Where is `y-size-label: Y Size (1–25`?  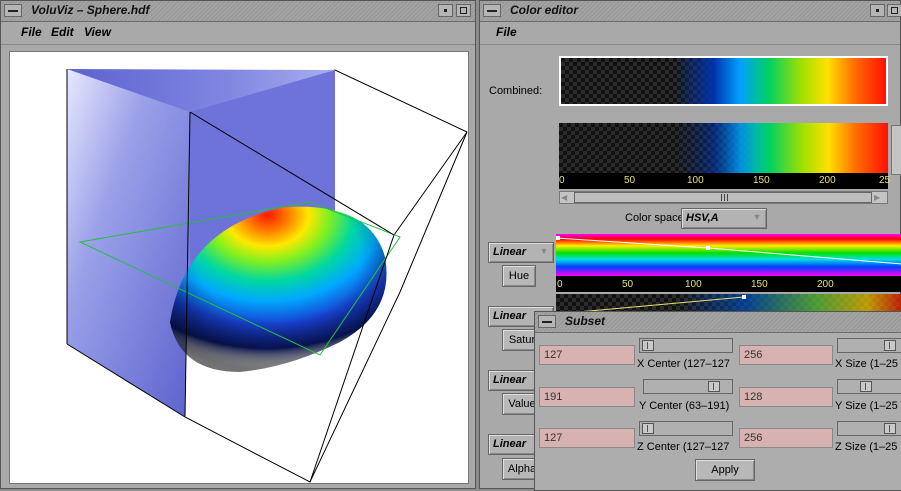
y-size-label: Y Size (1–25 is located at coordinates (866, 406).